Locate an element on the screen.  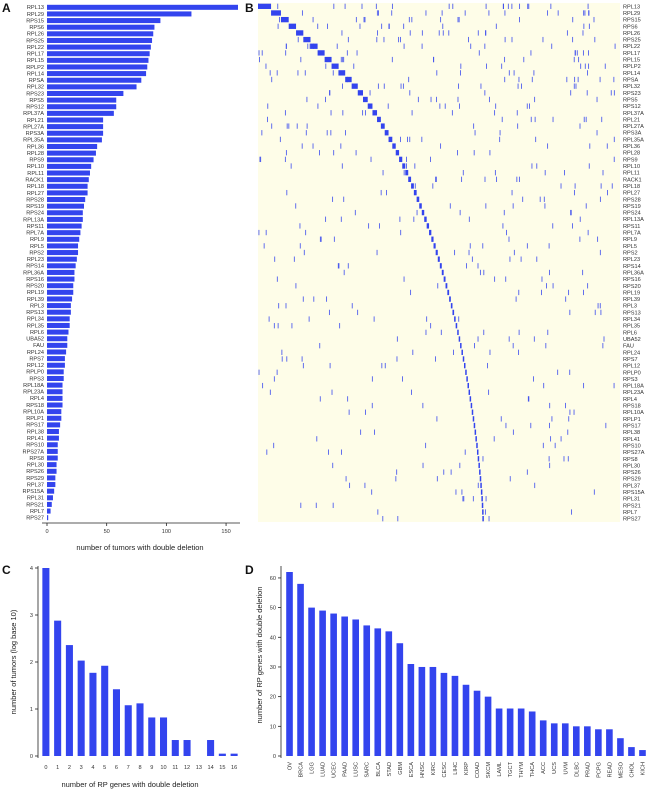
row-label-rpl34: RPL34 is located at coordinates (631, 320).